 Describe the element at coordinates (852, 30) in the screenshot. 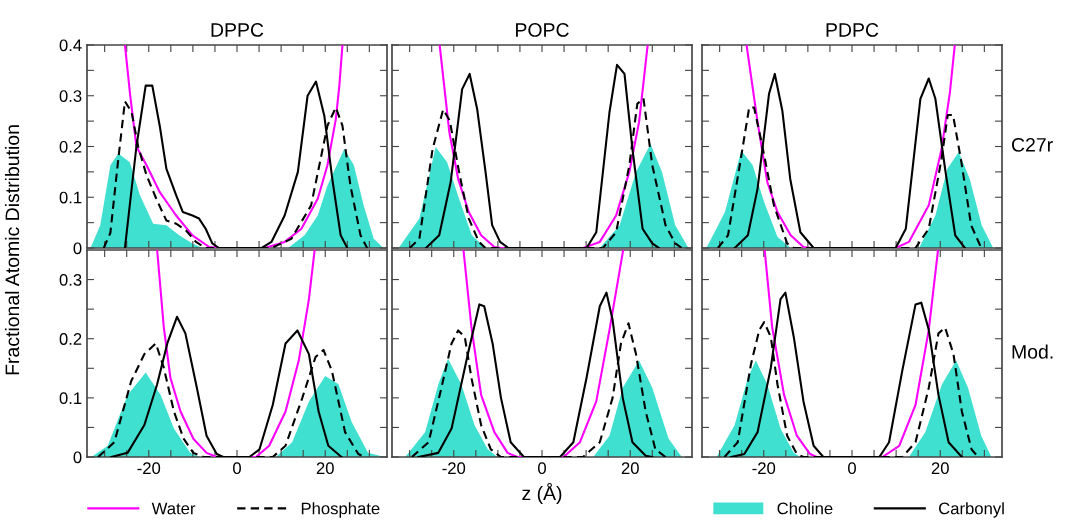

I see `chart-title: PDPC` at that location.